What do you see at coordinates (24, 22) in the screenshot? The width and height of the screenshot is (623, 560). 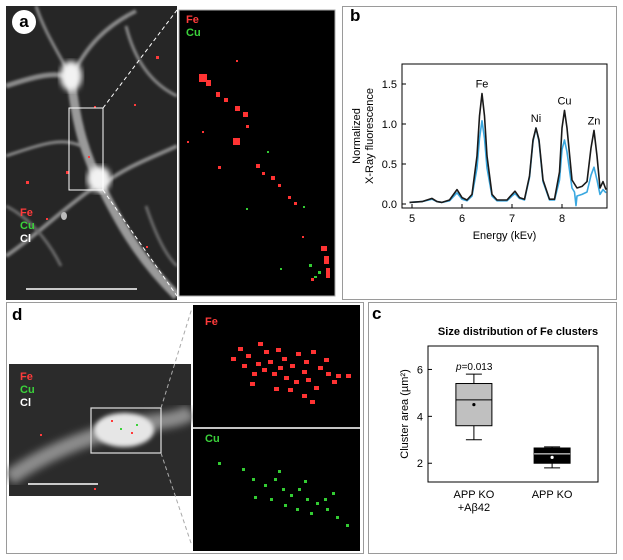 I see `panel-a-letter: a` at bounding box center [24, 22].